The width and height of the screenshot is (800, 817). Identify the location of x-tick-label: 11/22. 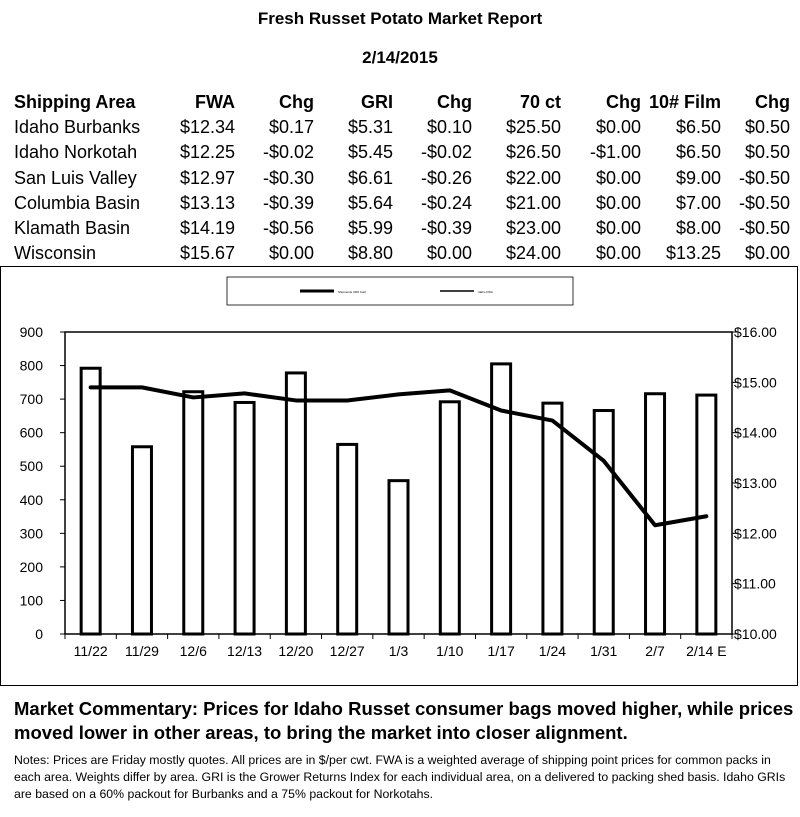
(91, 651).